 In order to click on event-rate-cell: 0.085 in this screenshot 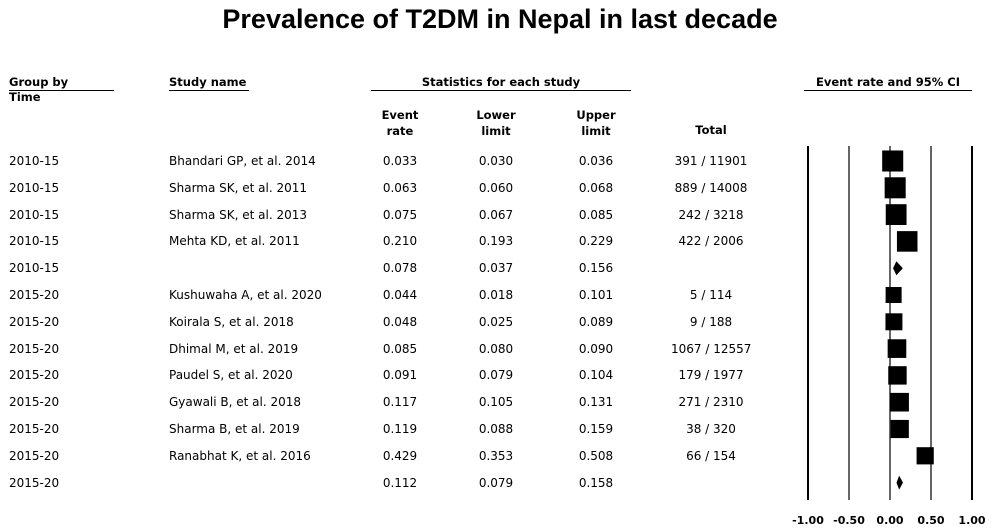, I will do `click(400, 348)`.